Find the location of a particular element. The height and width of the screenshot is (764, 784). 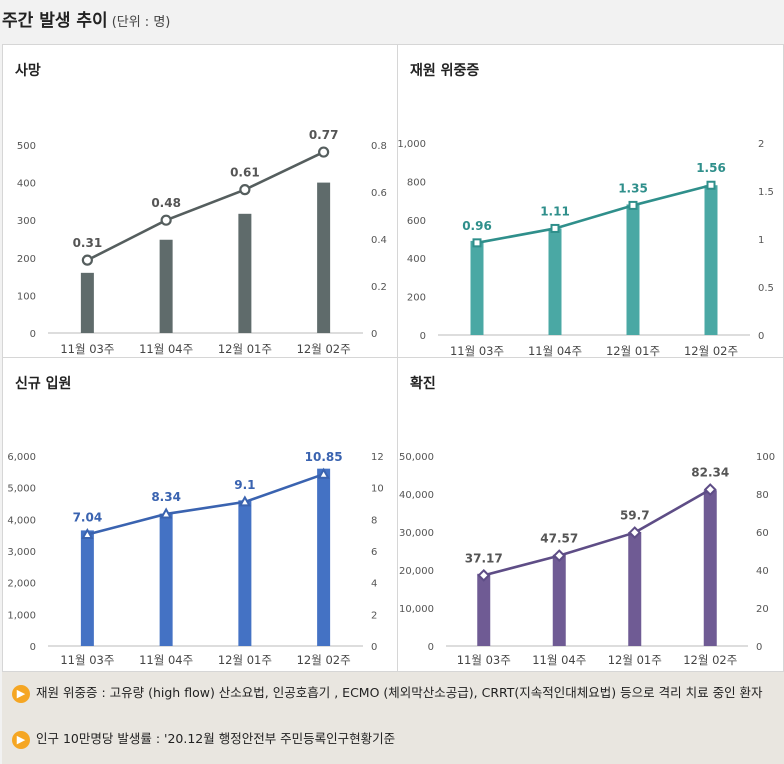

left-tick-label: 6,000 is located at coordinates (21, 457).